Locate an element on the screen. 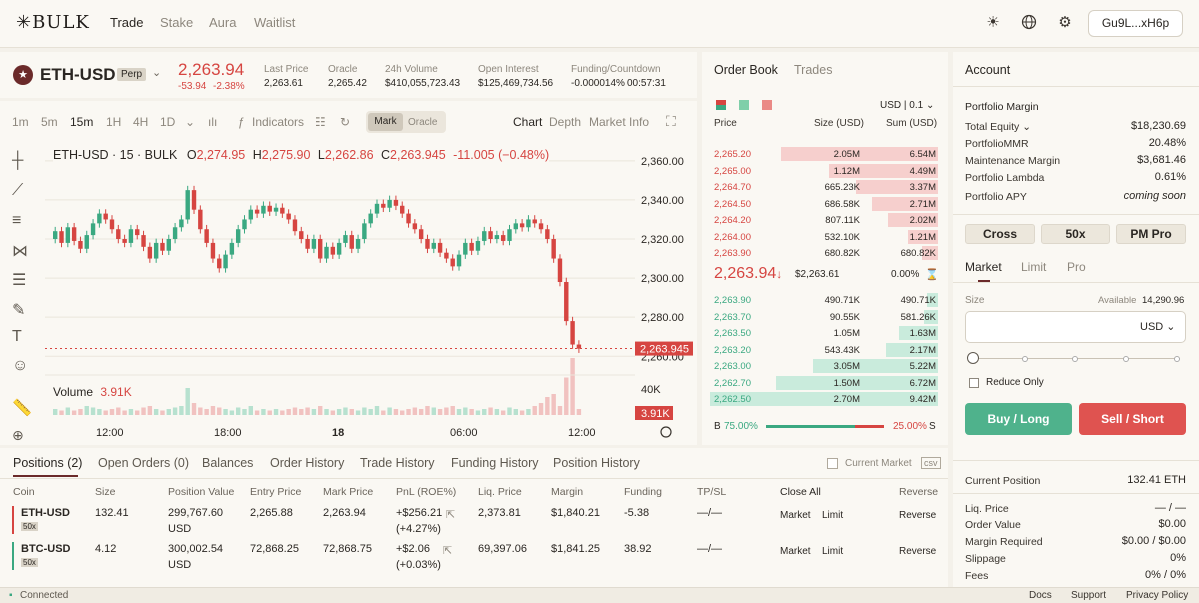 The width and height of the screenshot is (1199, 603). open-orders-tab: Open Orders (0) is located at coordinates (144, 463).